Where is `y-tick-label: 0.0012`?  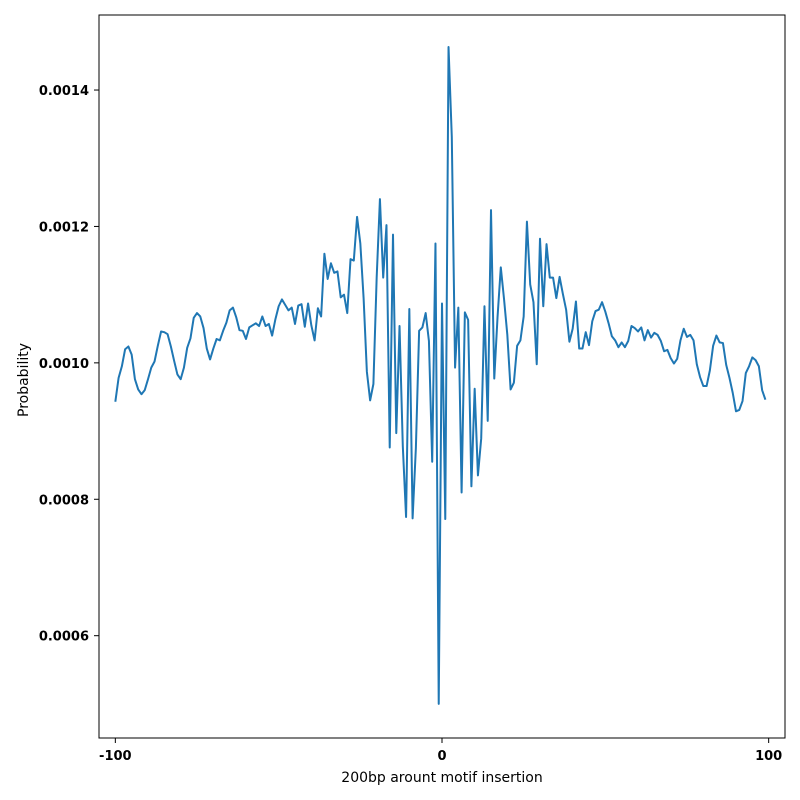 y-tick-label: 0.0012 is located at coordinates (64, 227).